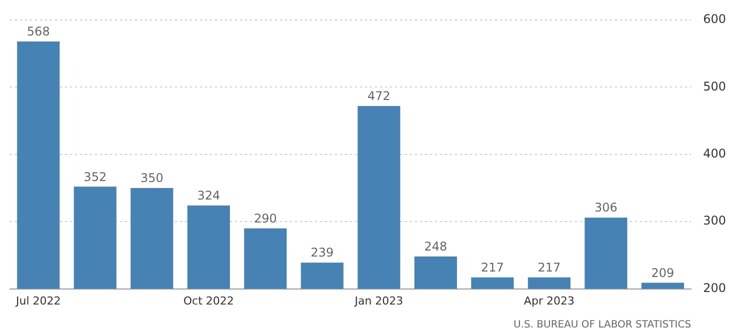  Describe the element at coordinates (152, 178) in the screenshot. I see `data-label: 350` at that location.